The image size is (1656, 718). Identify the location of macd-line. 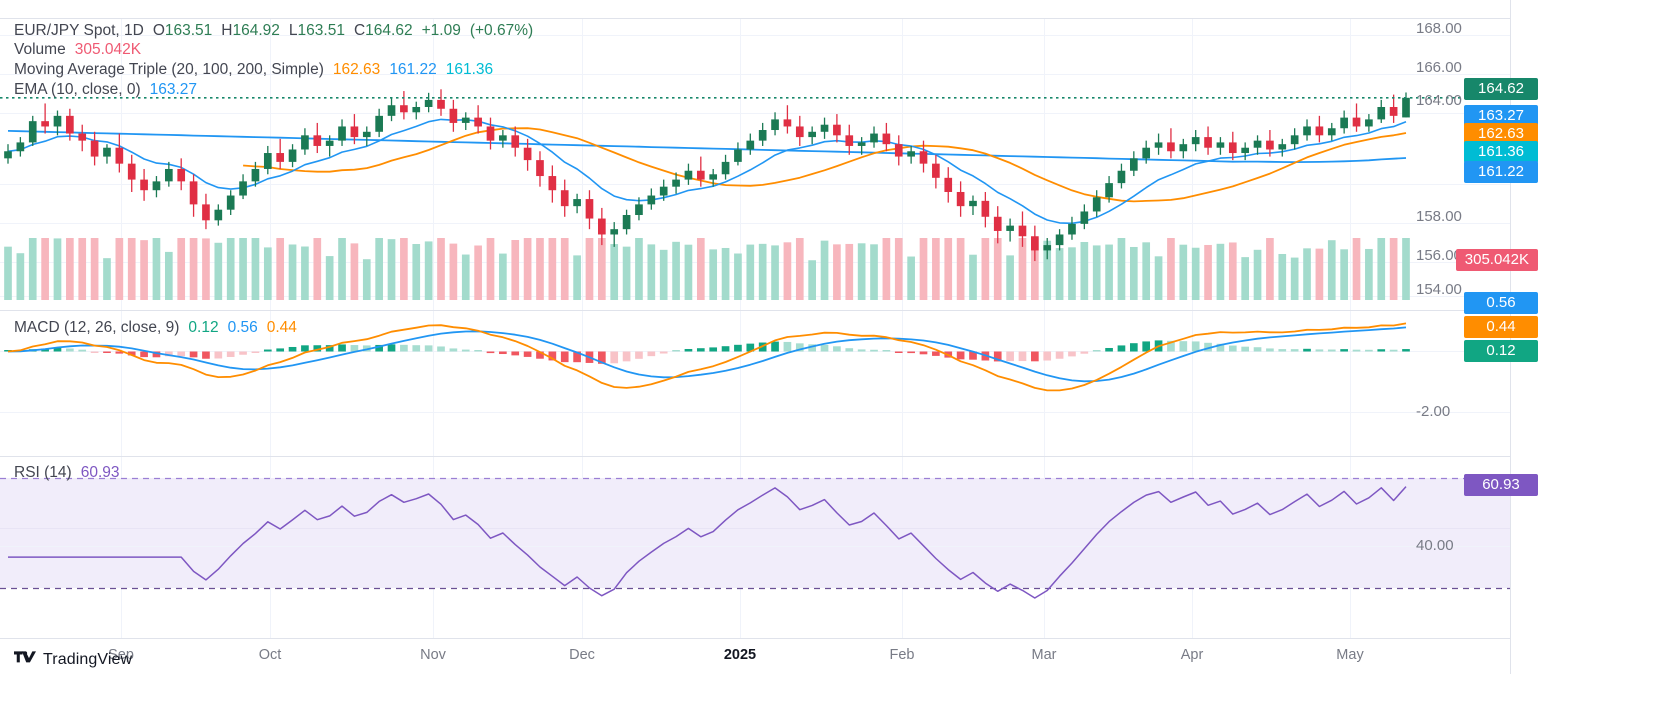
(707, 357).